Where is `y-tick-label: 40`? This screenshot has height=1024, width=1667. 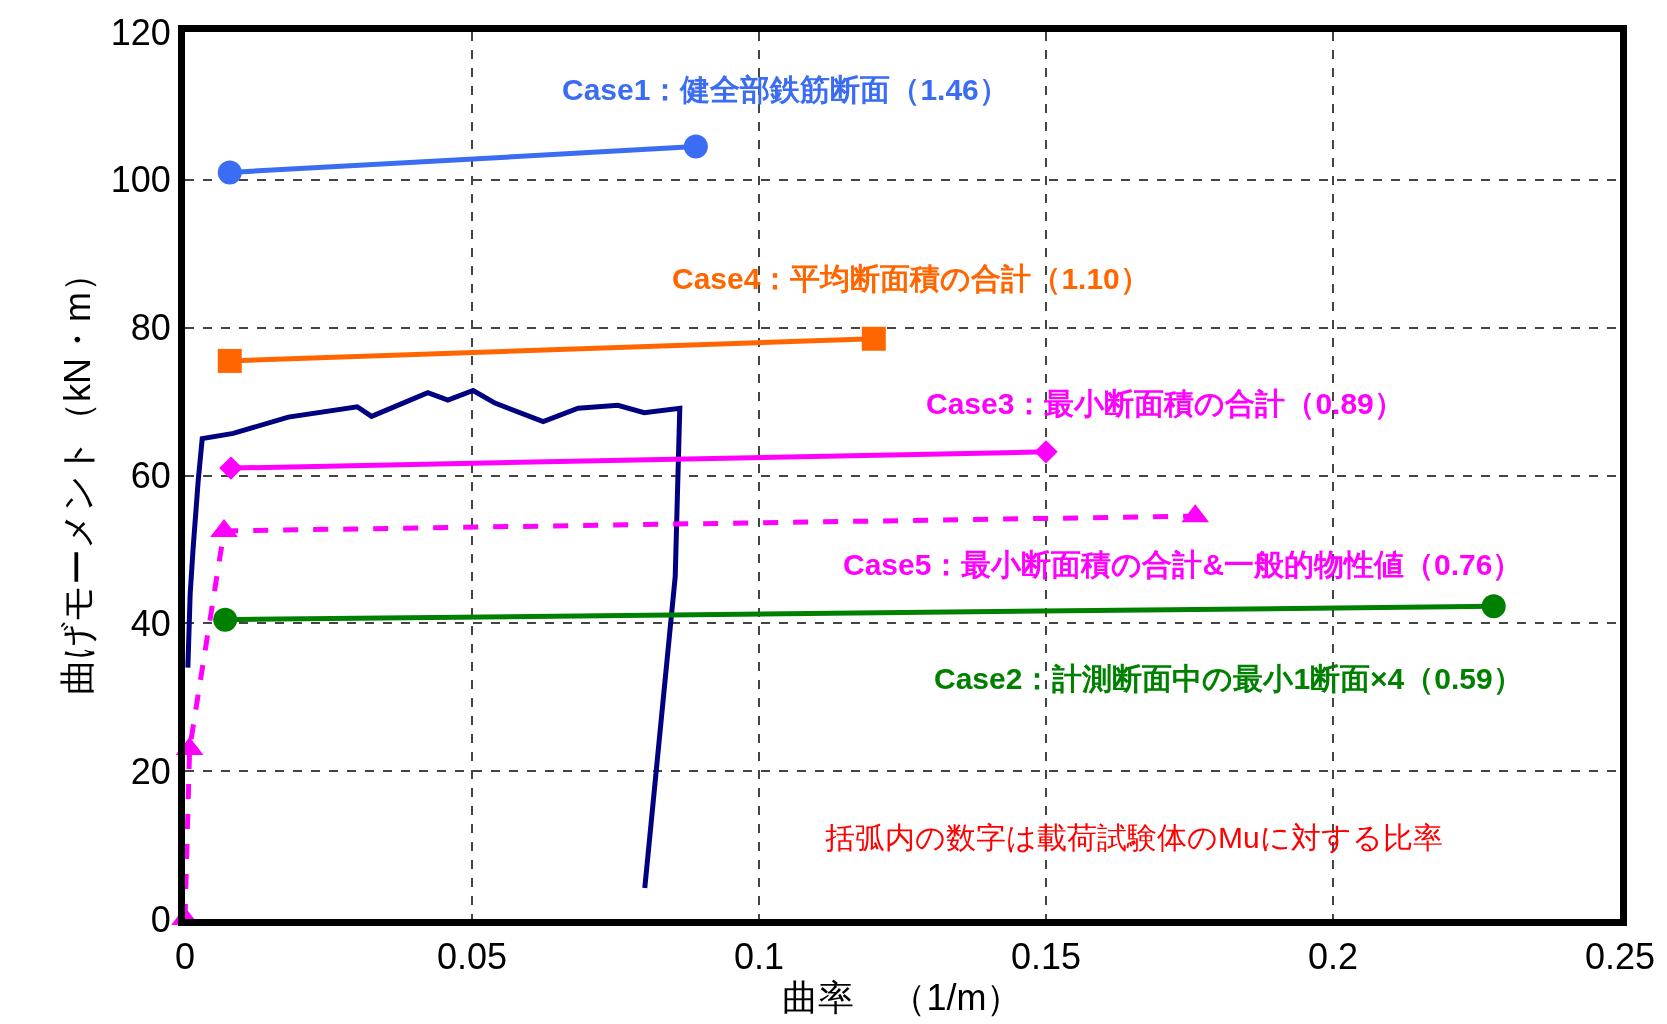 y-tick-label: 40 is located at coordinates (150, 623).